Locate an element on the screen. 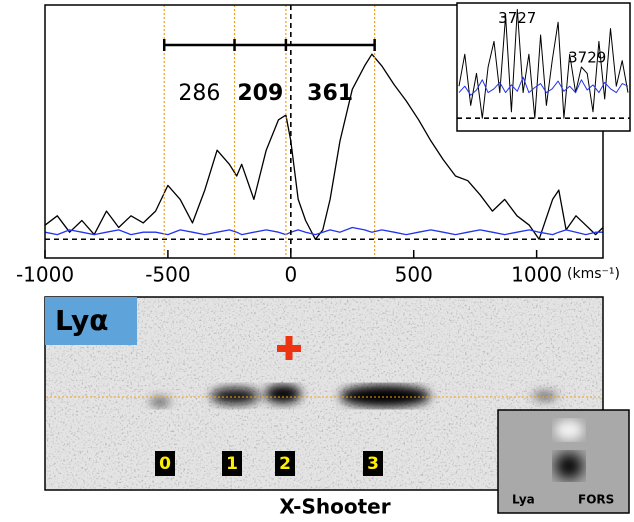 This screenshot has height=522, width=634. inset-label: FORS is located at coordinates (596, 500).